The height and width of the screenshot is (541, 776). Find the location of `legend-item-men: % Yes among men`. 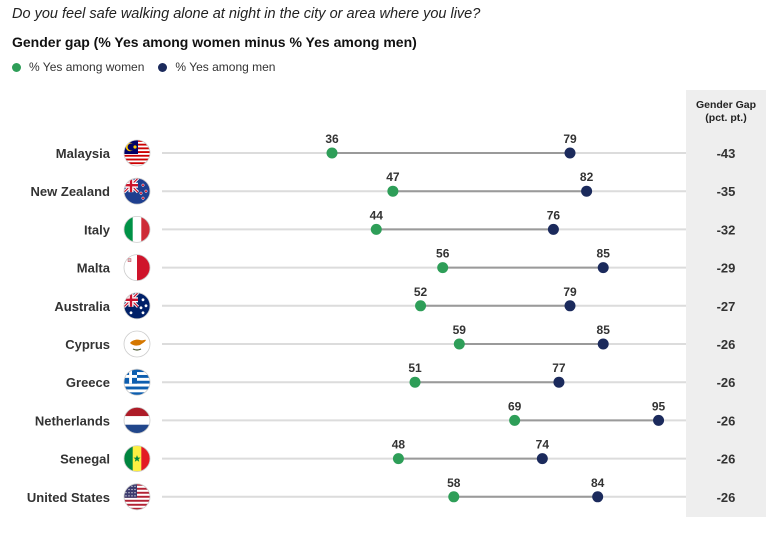

legend-item-men: % Yes among men is located at coordinates (216, 67).